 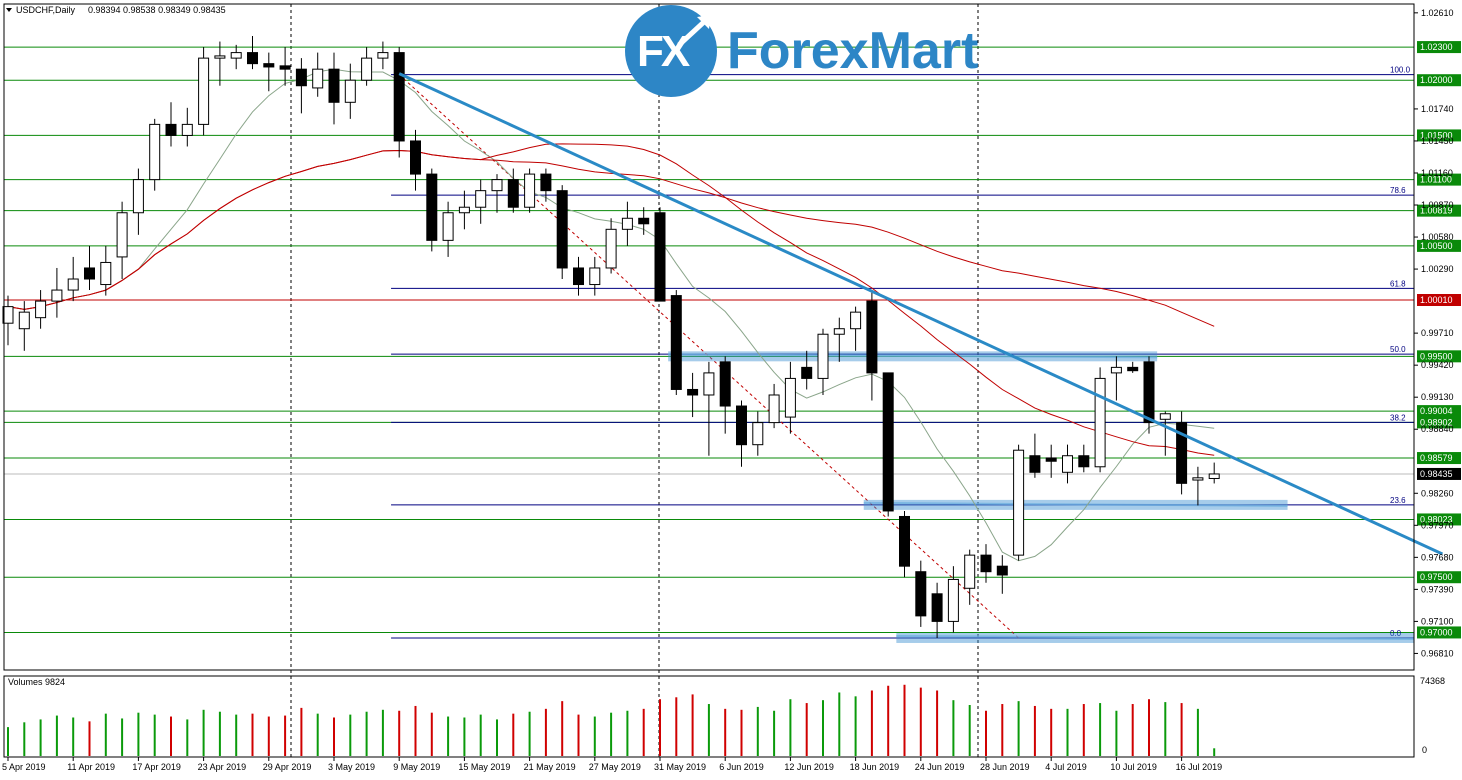 I want to click on symbol-label: USDCHF,Daily, so click(x=46, y=10).